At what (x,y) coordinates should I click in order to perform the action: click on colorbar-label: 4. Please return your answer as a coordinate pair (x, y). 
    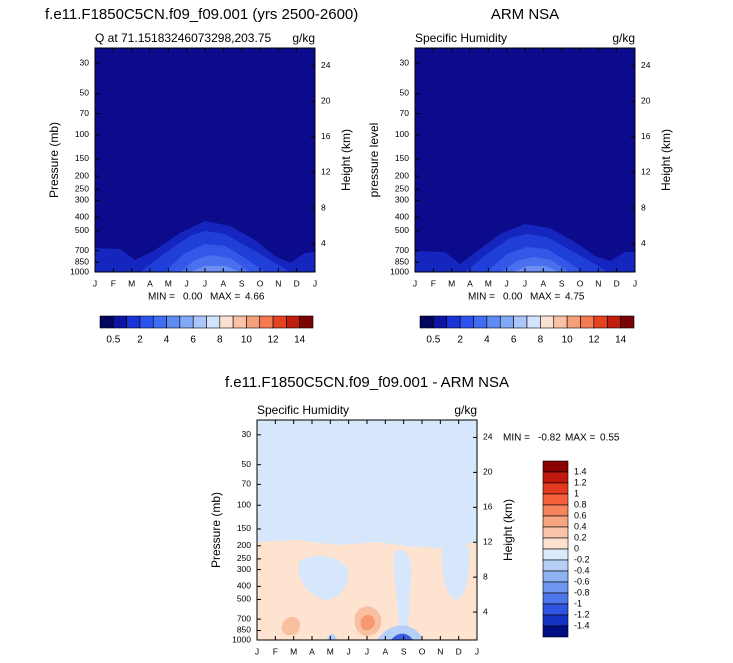
    Looking at the image, I should click on (487, 340).